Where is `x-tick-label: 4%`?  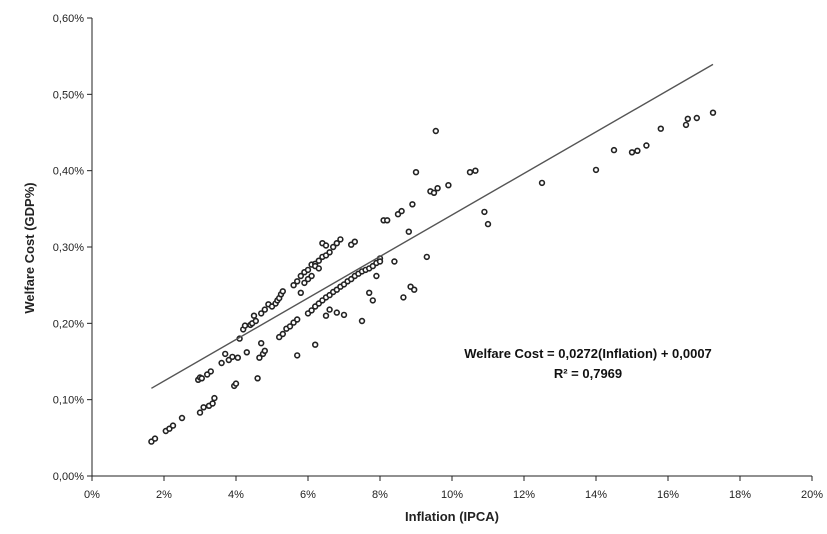
x-tick-label: 4% is located at coordinates (236, 495).